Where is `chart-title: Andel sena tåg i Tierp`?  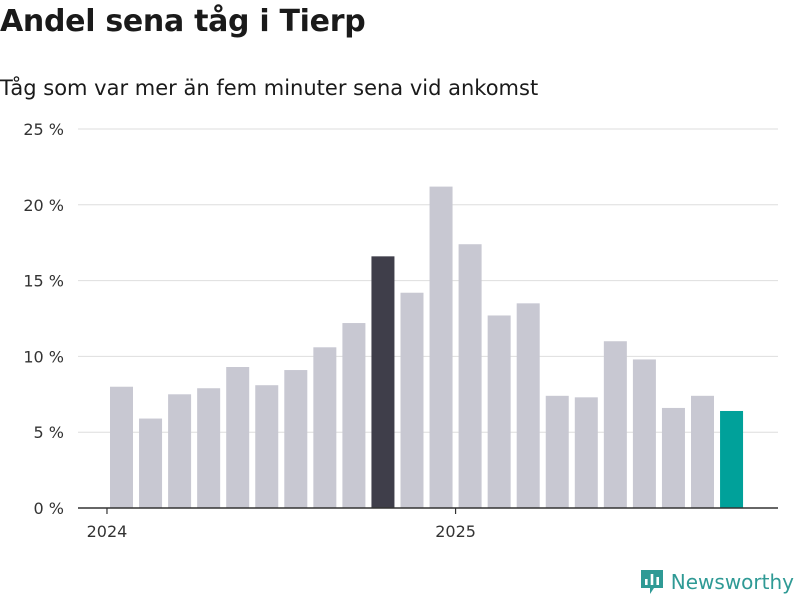
chart-title: Andel sena tåg i Tierp is located at coordinates (183, 21).